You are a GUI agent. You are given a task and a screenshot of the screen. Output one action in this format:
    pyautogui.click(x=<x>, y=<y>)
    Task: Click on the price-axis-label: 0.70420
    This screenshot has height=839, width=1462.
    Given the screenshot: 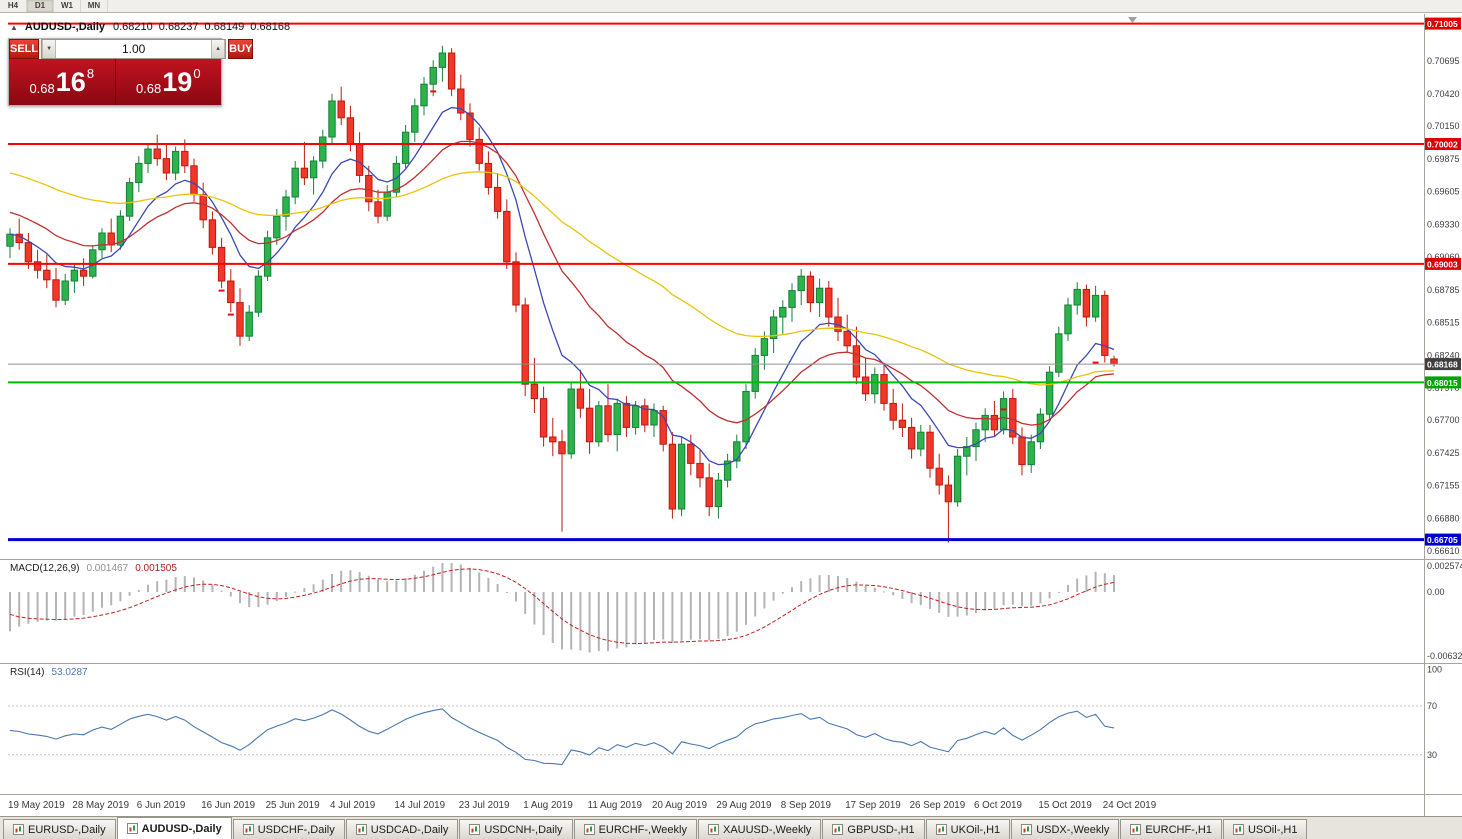 What is the action you would take?
    pyautogui.click(x=1443, y=94)
    